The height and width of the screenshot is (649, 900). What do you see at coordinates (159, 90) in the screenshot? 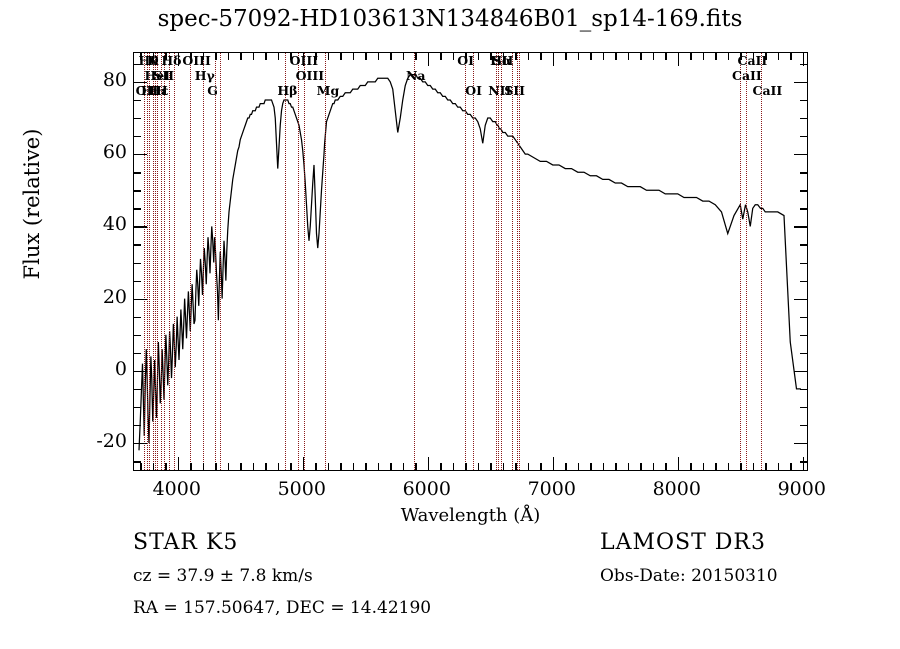
I see `line-label-H-5: Hε` at bounding box center [159, 90].